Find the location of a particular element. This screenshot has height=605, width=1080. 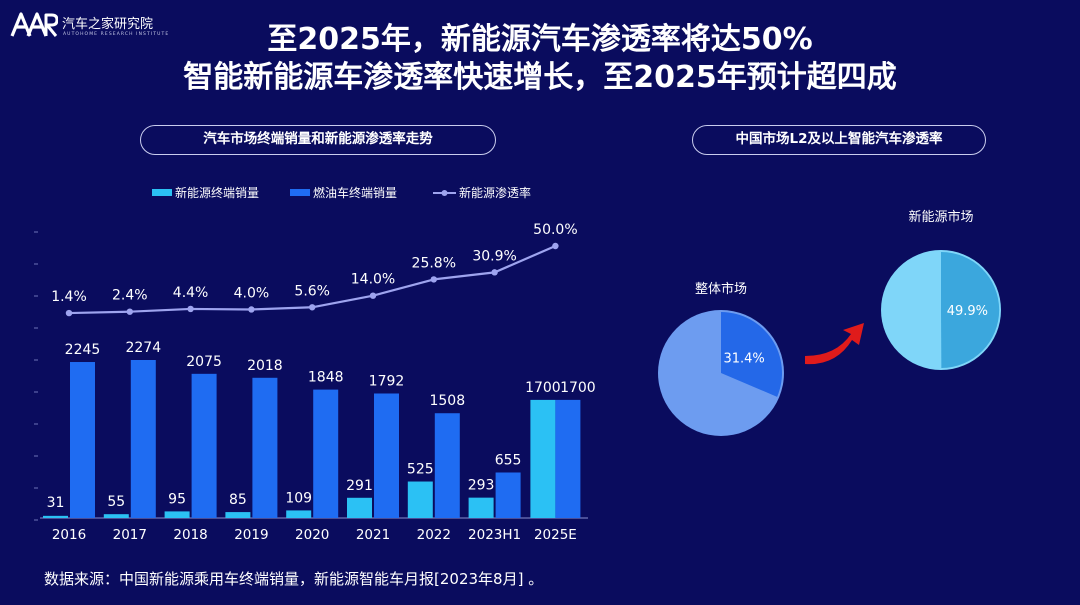

logo-text: 汽车之家研究院 is located at coordinates (108, 24).